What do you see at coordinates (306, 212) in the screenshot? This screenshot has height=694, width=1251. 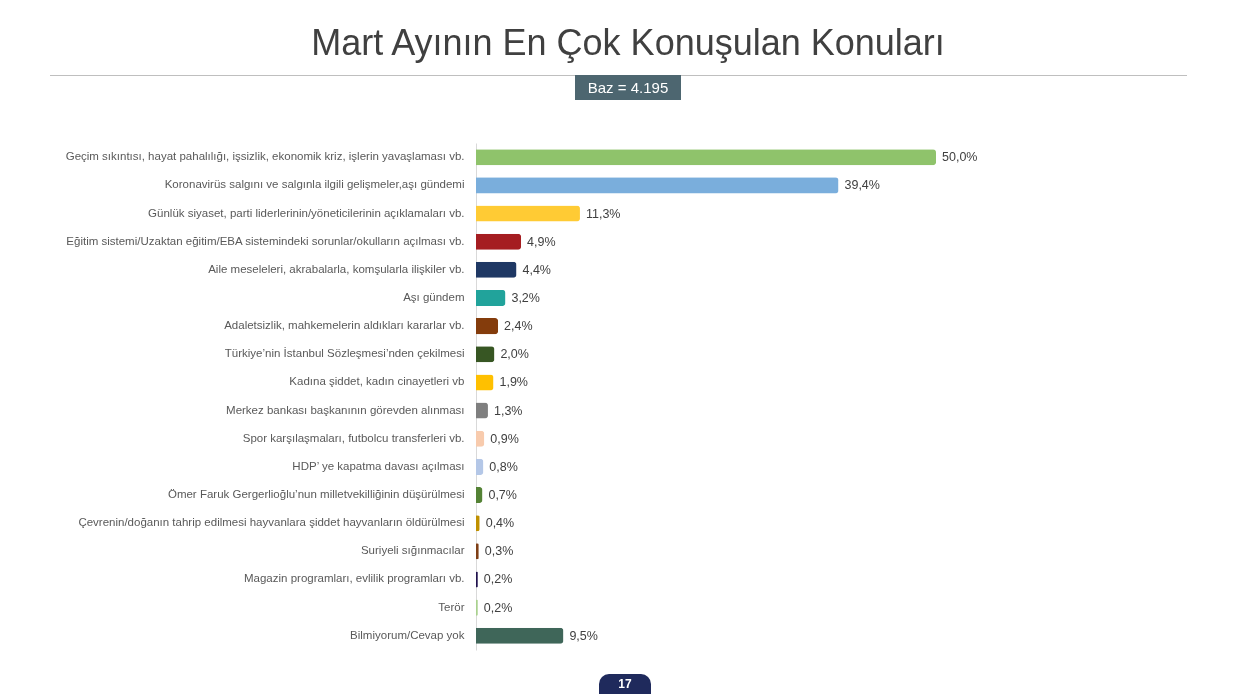 I see `y-tick-label: Günlük siyaset, parti liderlerinin/yöneticilerinin açıklamaları vb.` at bounding box center [306, 212].